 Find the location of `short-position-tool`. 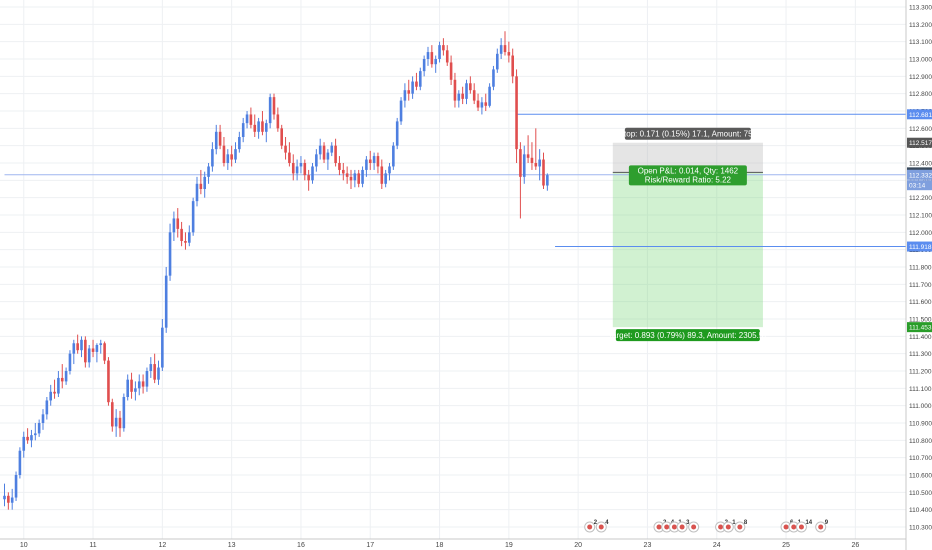

short-position-tool is located at coordinates (687, 235).